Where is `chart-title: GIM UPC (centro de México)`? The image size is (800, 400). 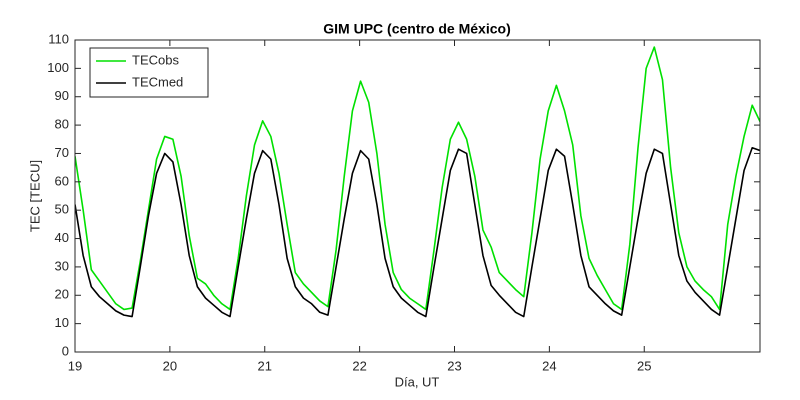
chart-title: GIM UPC (centro de México) is located at coordinates (416, 29).